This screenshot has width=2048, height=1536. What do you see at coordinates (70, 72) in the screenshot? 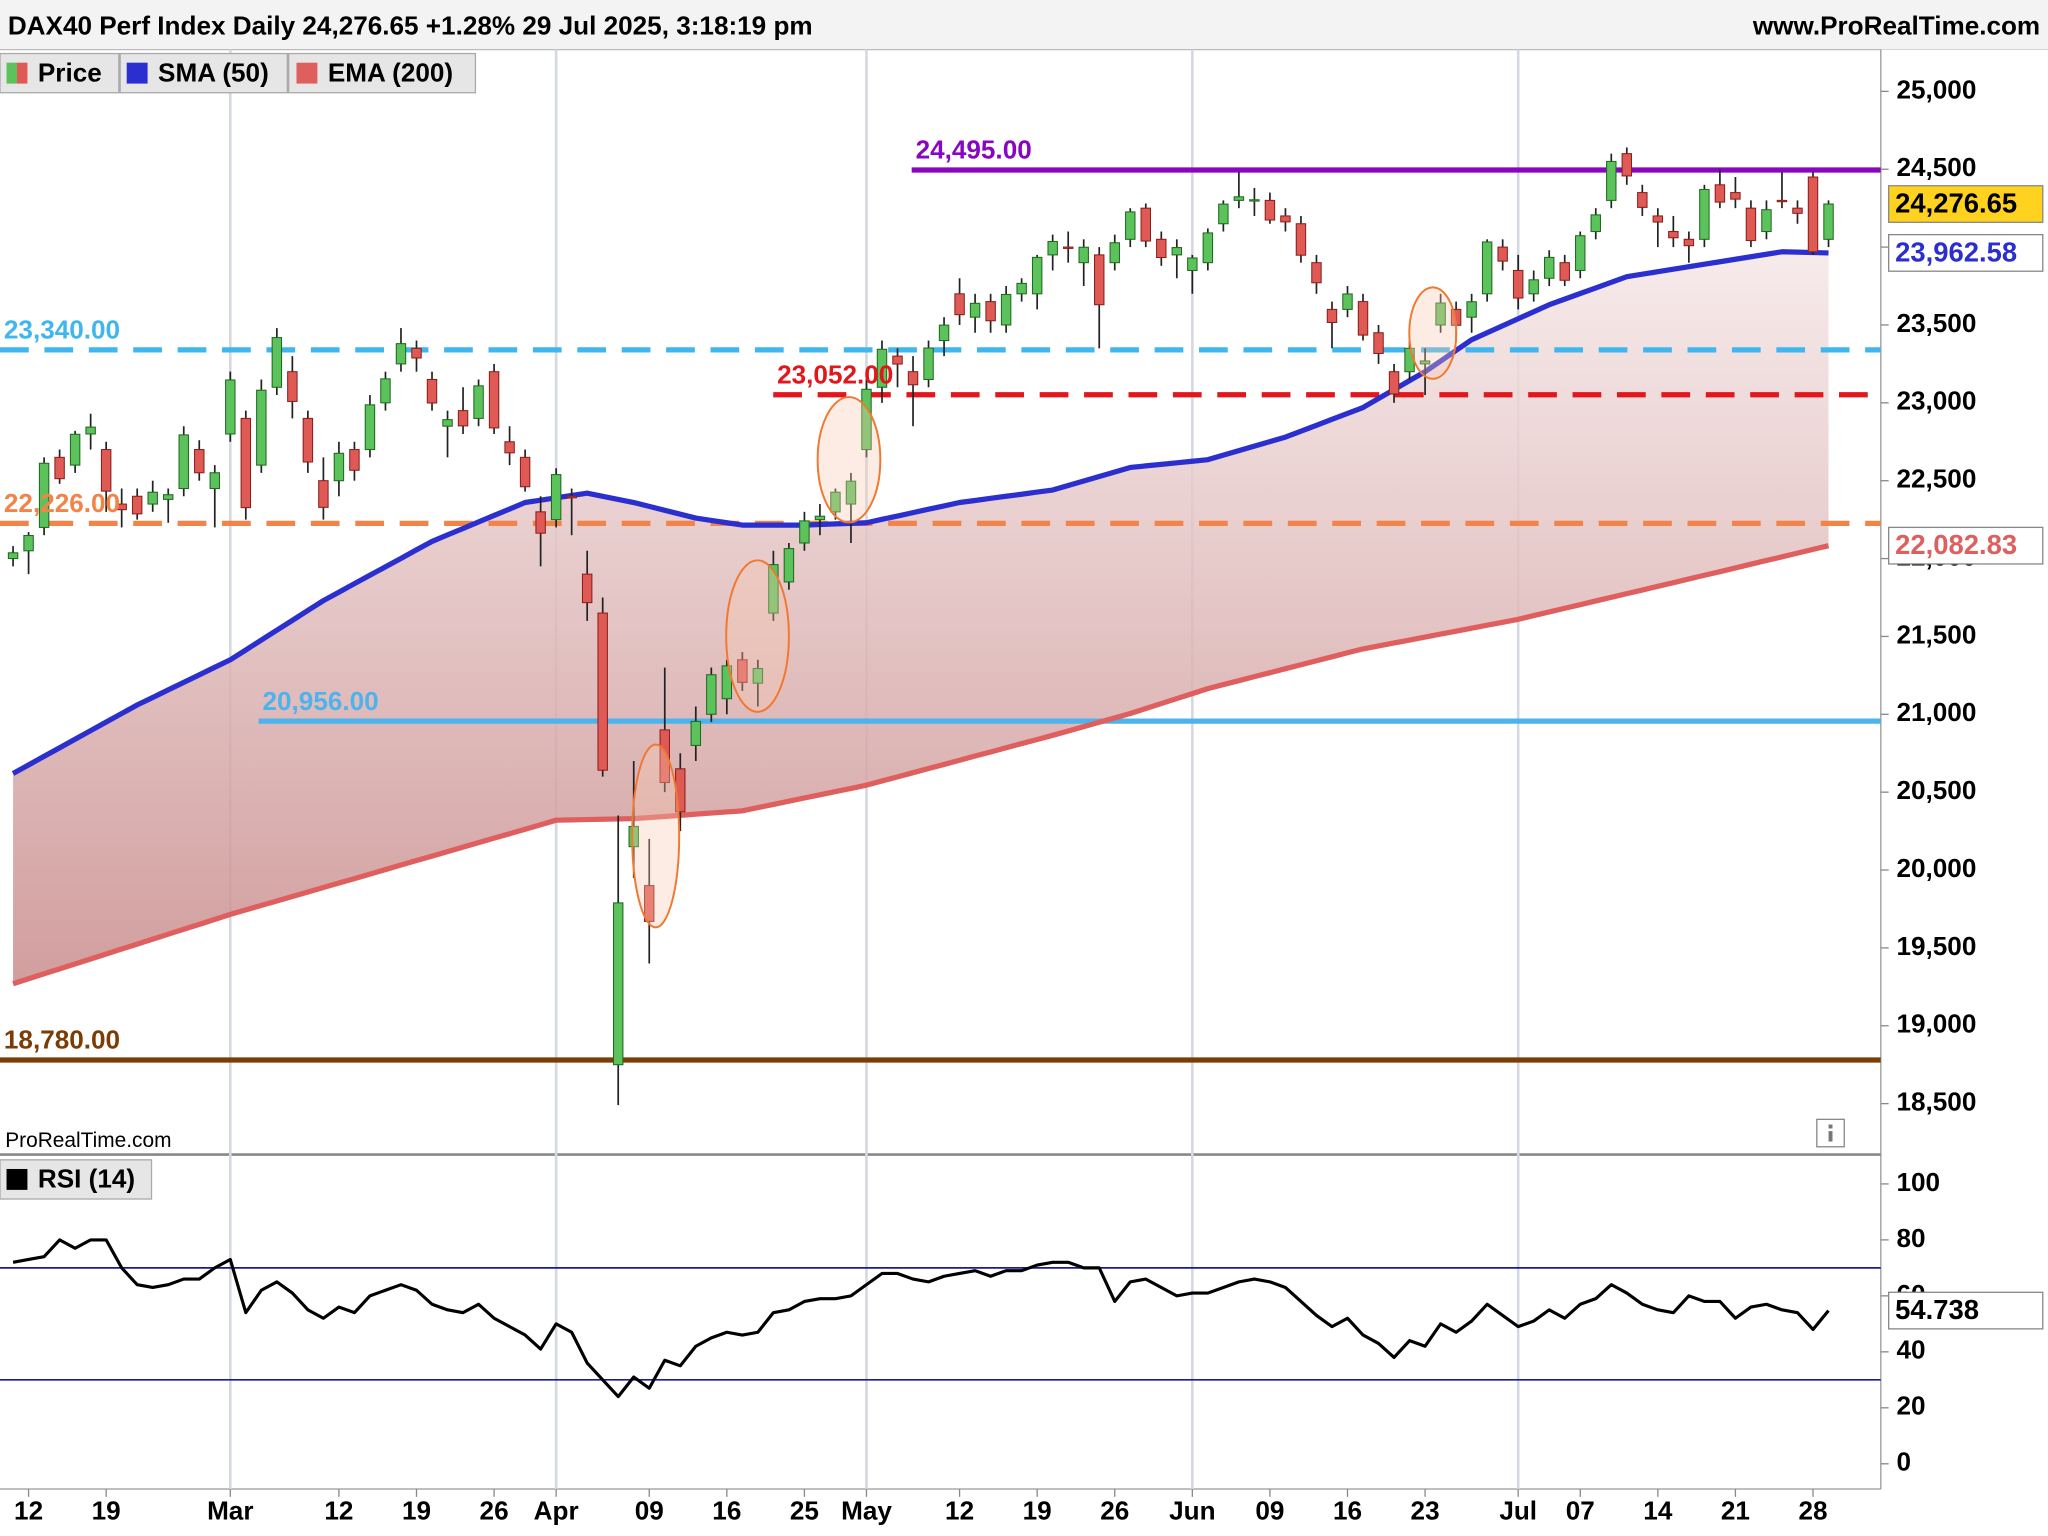
I see `legend-label: Price` at bounding box center [70, 72].